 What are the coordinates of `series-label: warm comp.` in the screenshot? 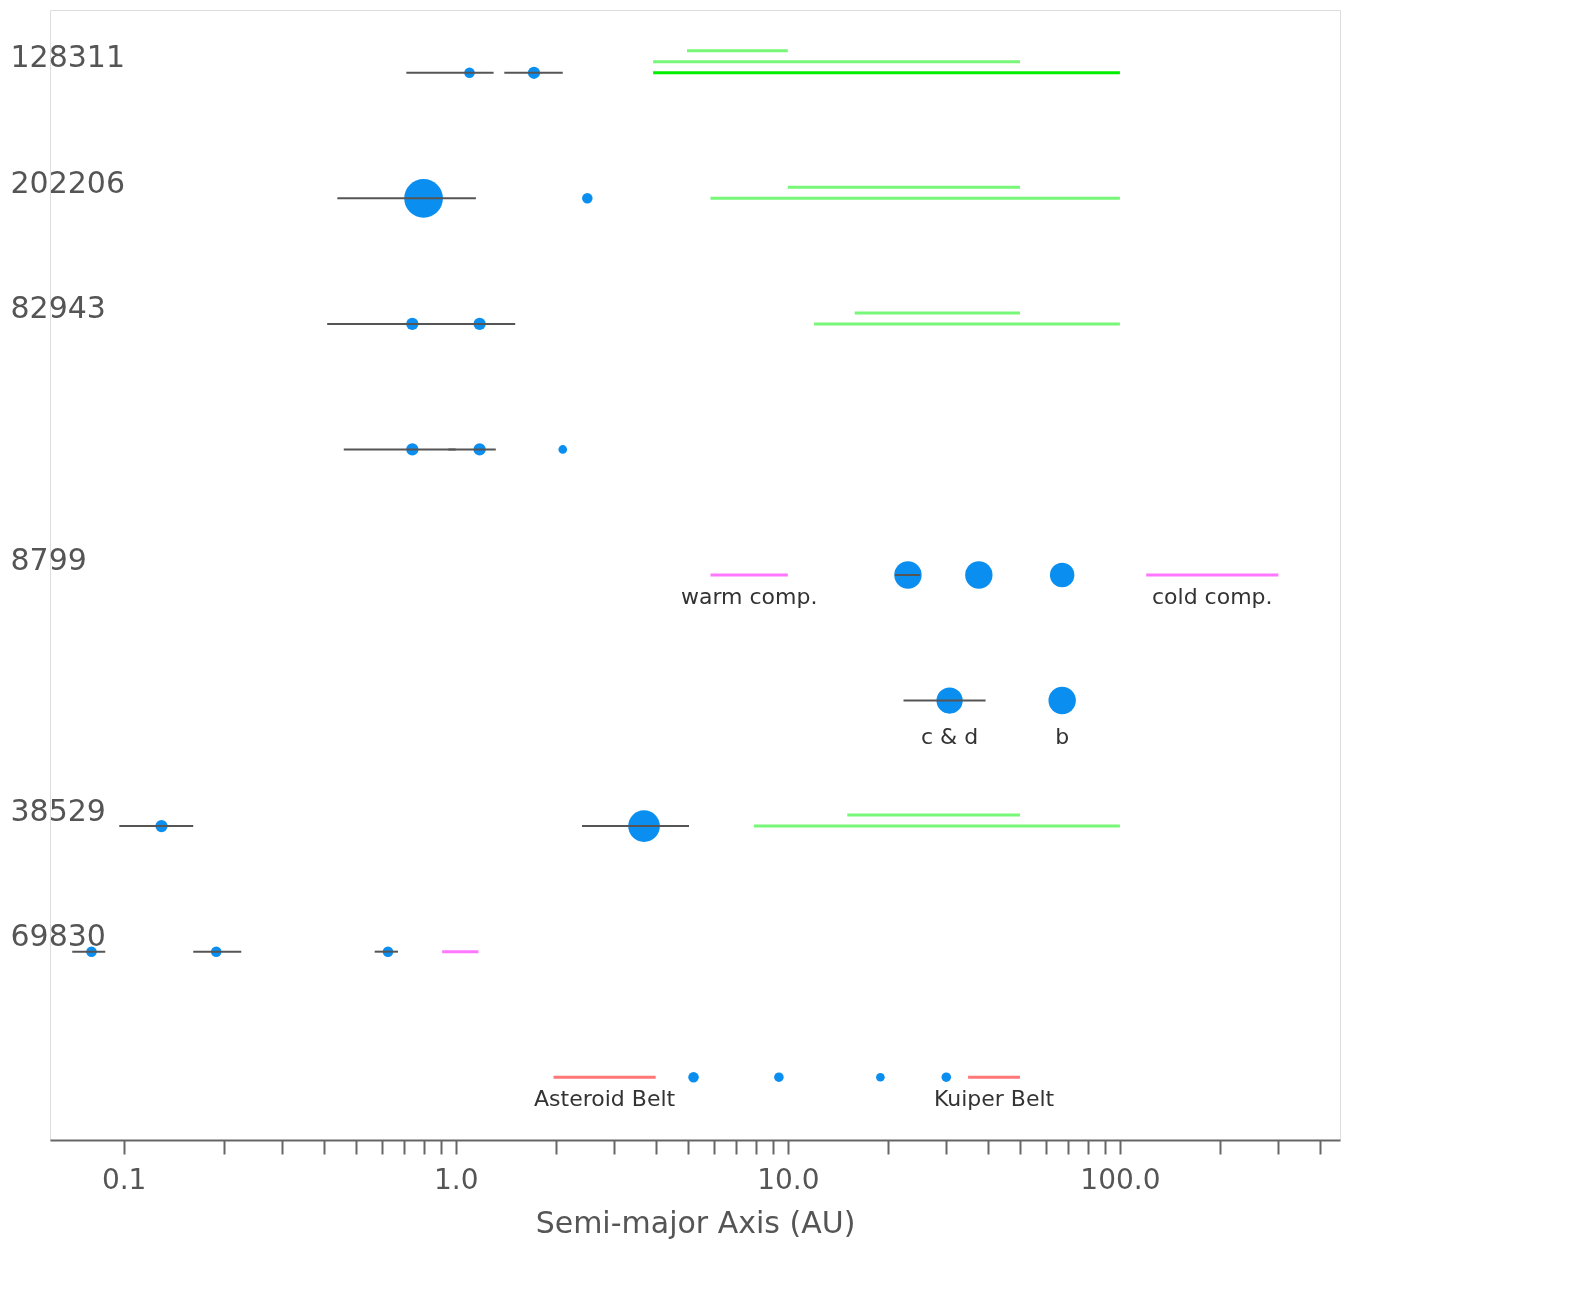 It's located at (749, 596).